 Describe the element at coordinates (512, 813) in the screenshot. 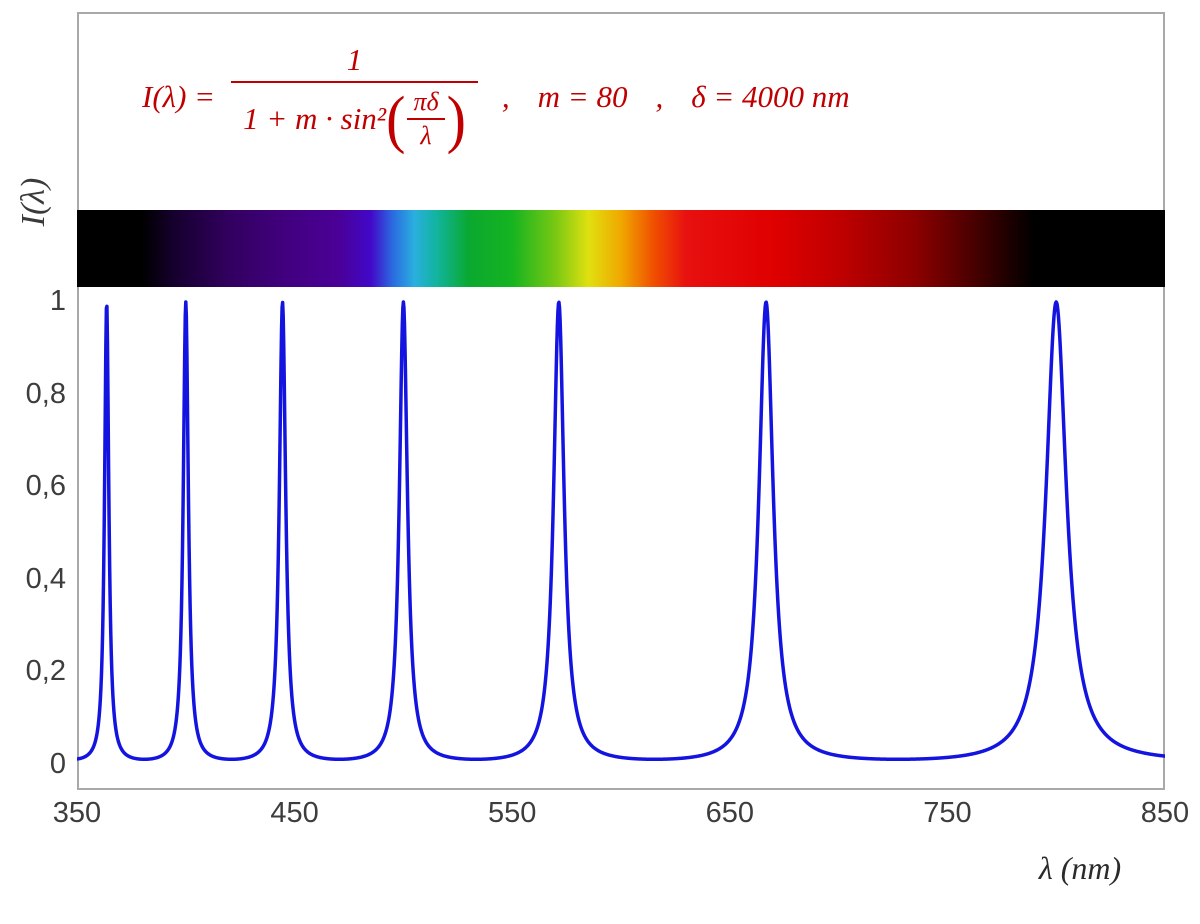

I see `x-tick-label: 550` at that location.